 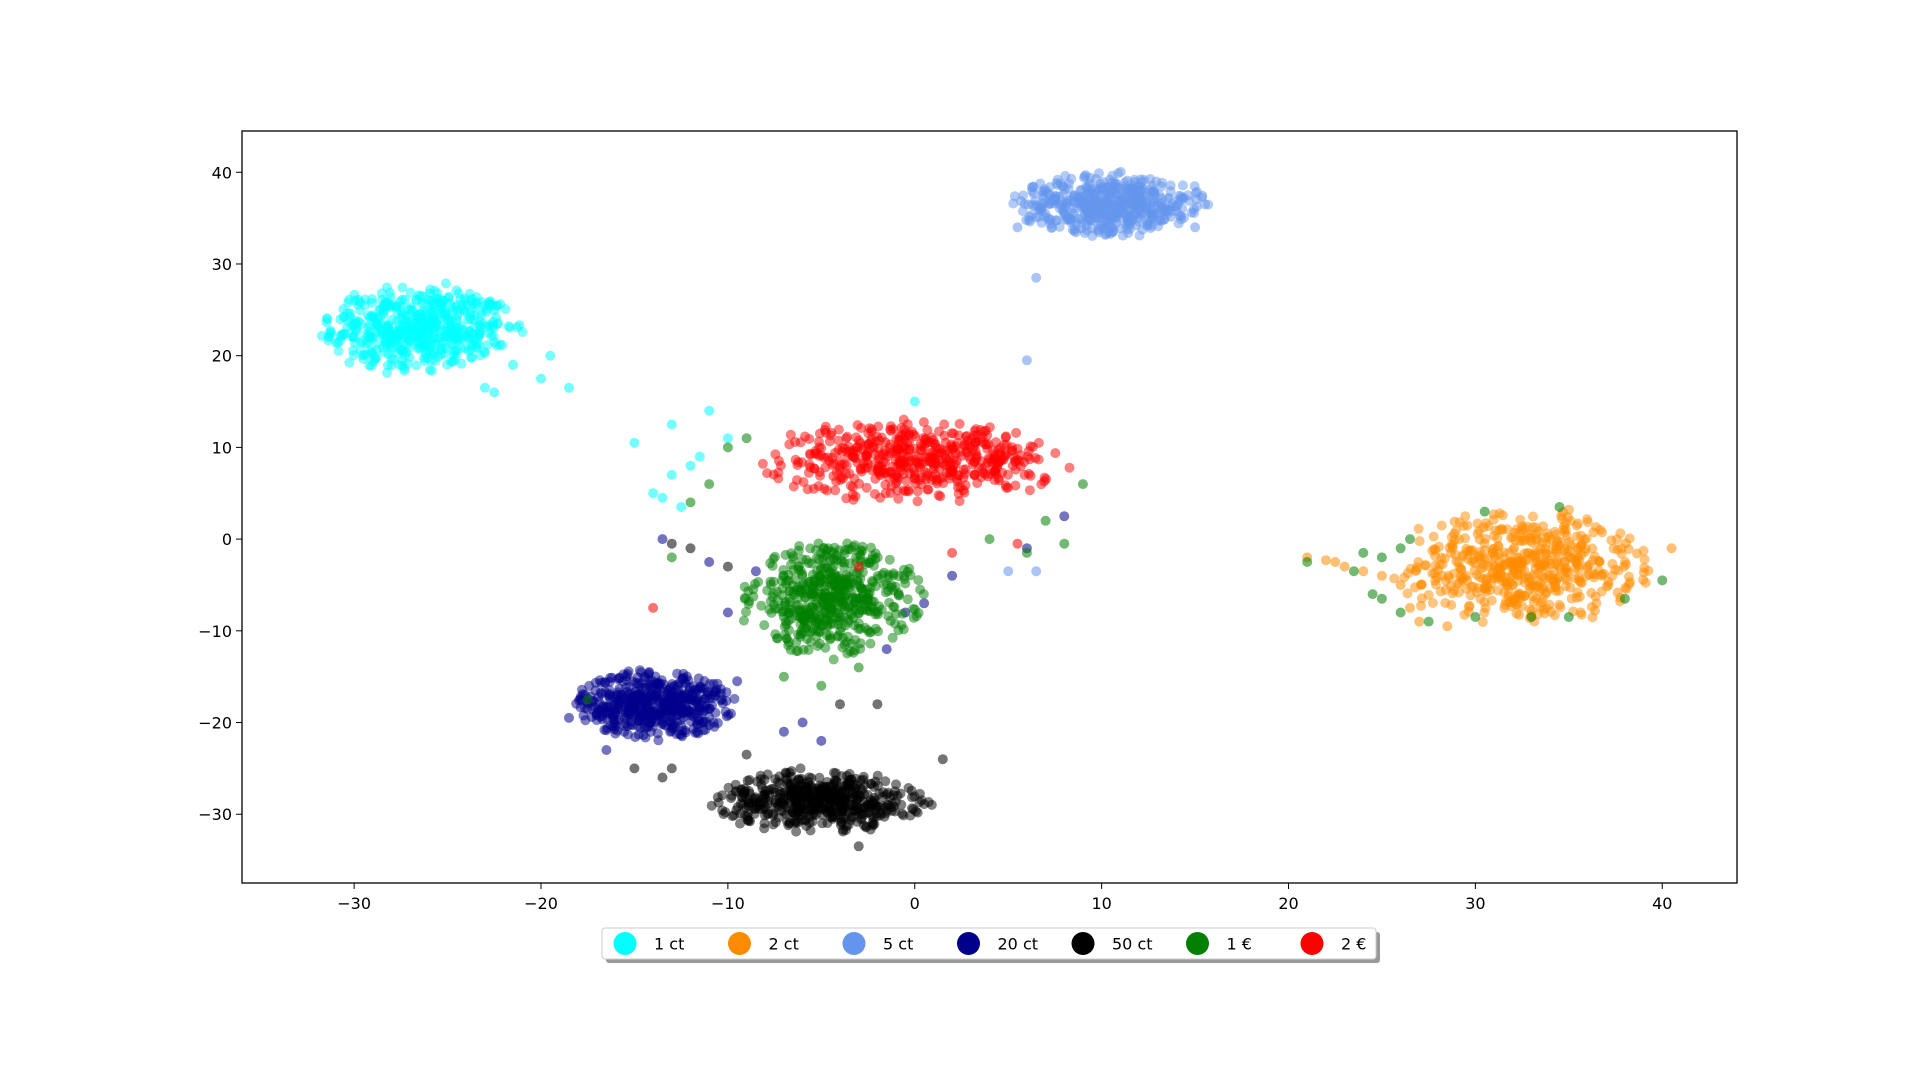 I want to click on legend-label: 1 ct, so click(x=669, y=944).